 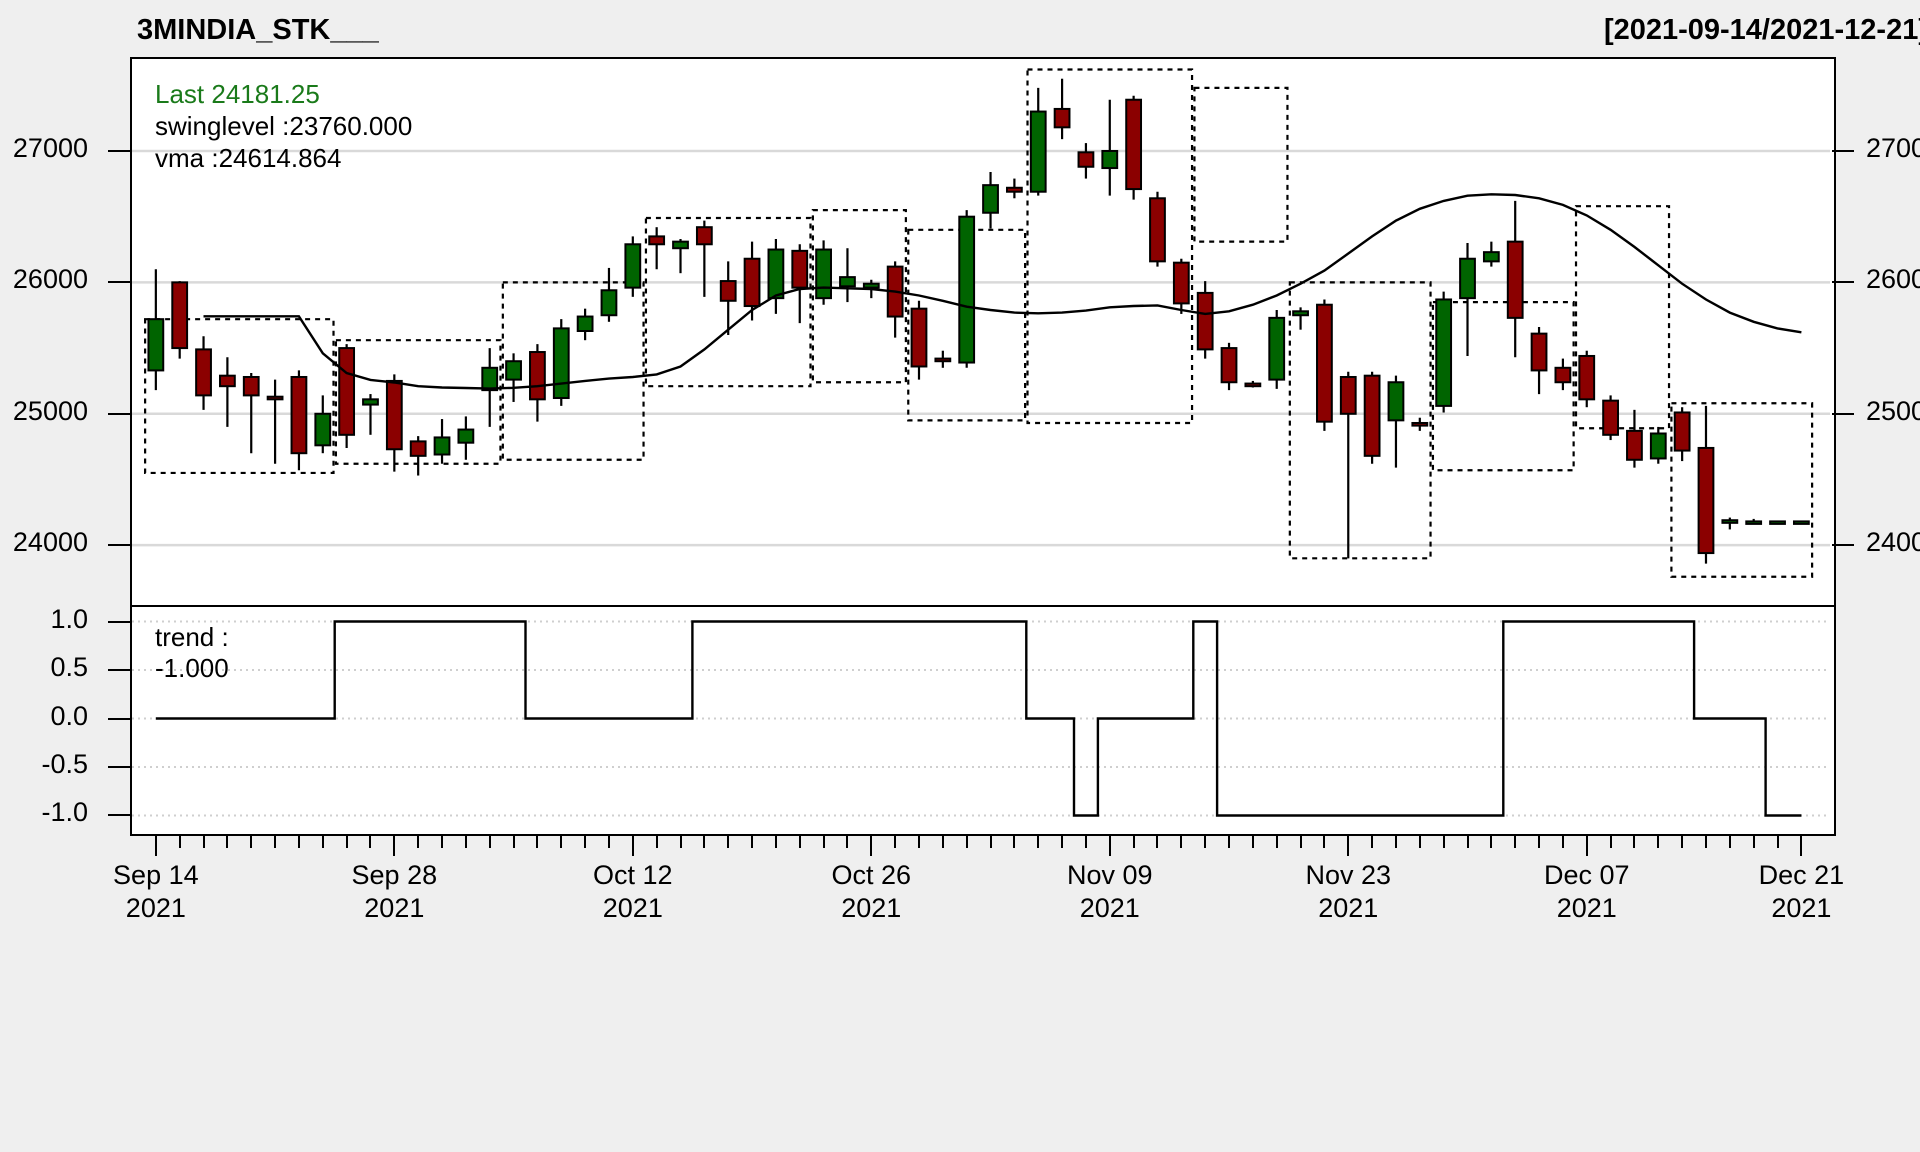 I want to click on x-axis-label-date: Nov 09, so click(x=1109, y=875).